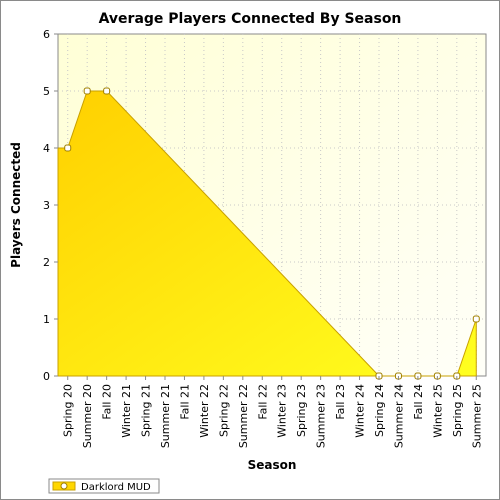 The height and width of the screenshot is (500, 500). I want to click on legend-marker, so click(64, 486).